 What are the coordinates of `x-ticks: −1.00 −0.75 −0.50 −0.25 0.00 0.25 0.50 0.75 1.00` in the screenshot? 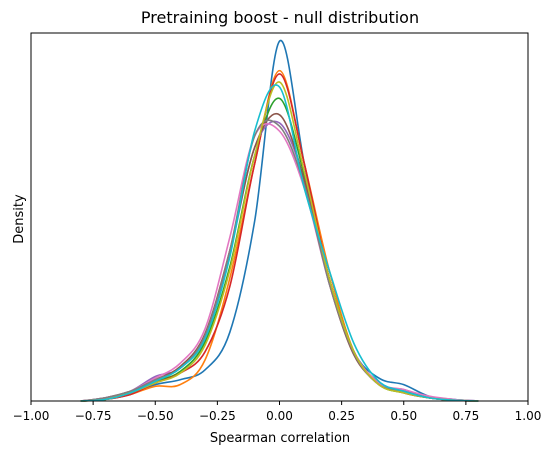 It's located at (277, 412).